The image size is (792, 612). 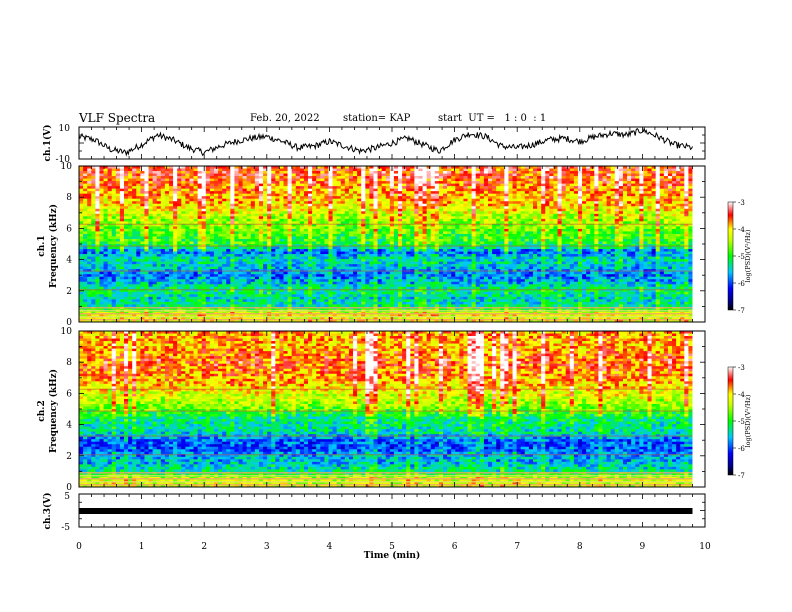 What do you see at coordinates (741, 368) in the screenshot?
I see `ch2-spectrogram-colorbar-tick: -3` at bounding box center [741, 368].